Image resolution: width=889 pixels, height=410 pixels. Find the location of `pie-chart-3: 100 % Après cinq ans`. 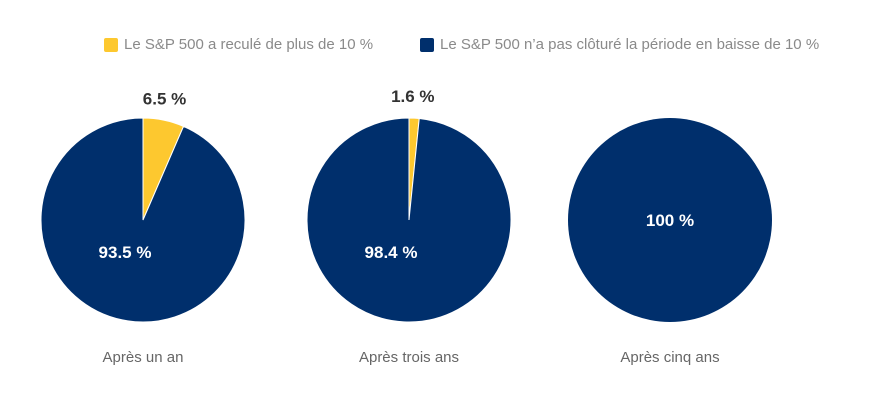

pie-chart-3: 100 % Après cinq ans is located at coordinates (670, 242).